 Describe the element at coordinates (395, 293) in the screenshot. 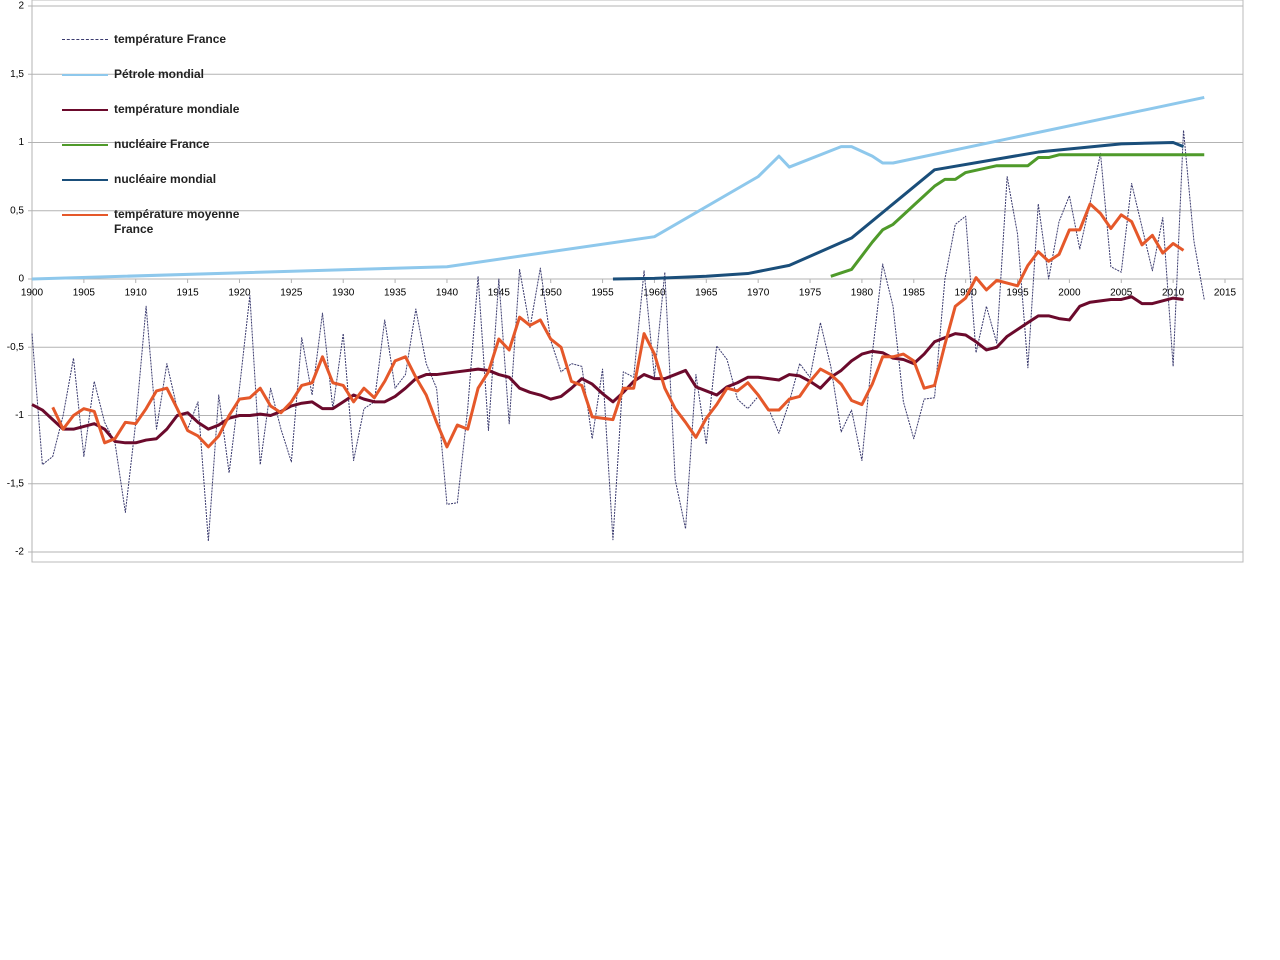

I see `x-tick-label: 1935` at that location.